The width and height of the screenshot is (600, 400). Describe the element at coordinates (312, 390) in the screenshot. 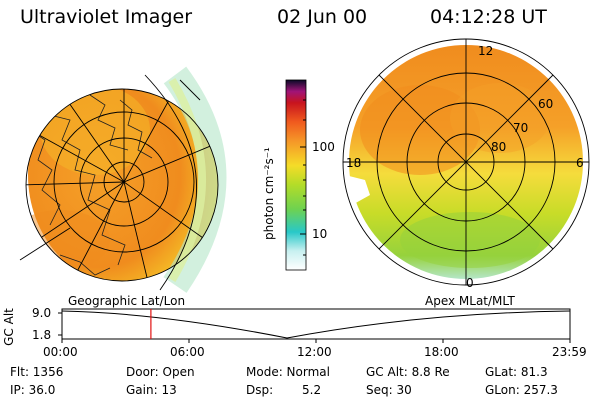

I see `dsp-value: 5.2` at that location.